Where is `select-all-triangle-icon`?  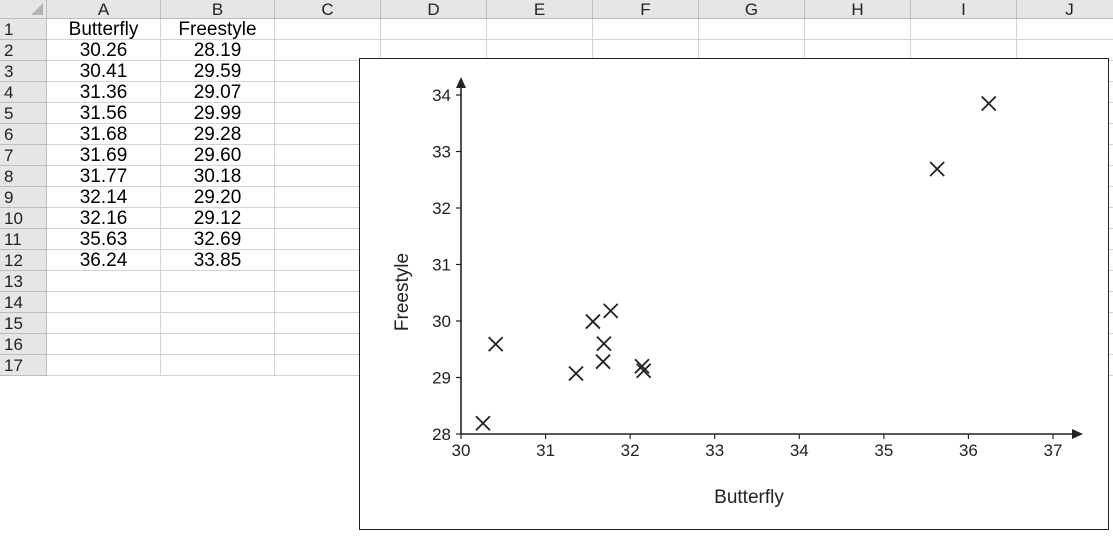
select-all-triangle-icon is located at coordinates (37, 9).